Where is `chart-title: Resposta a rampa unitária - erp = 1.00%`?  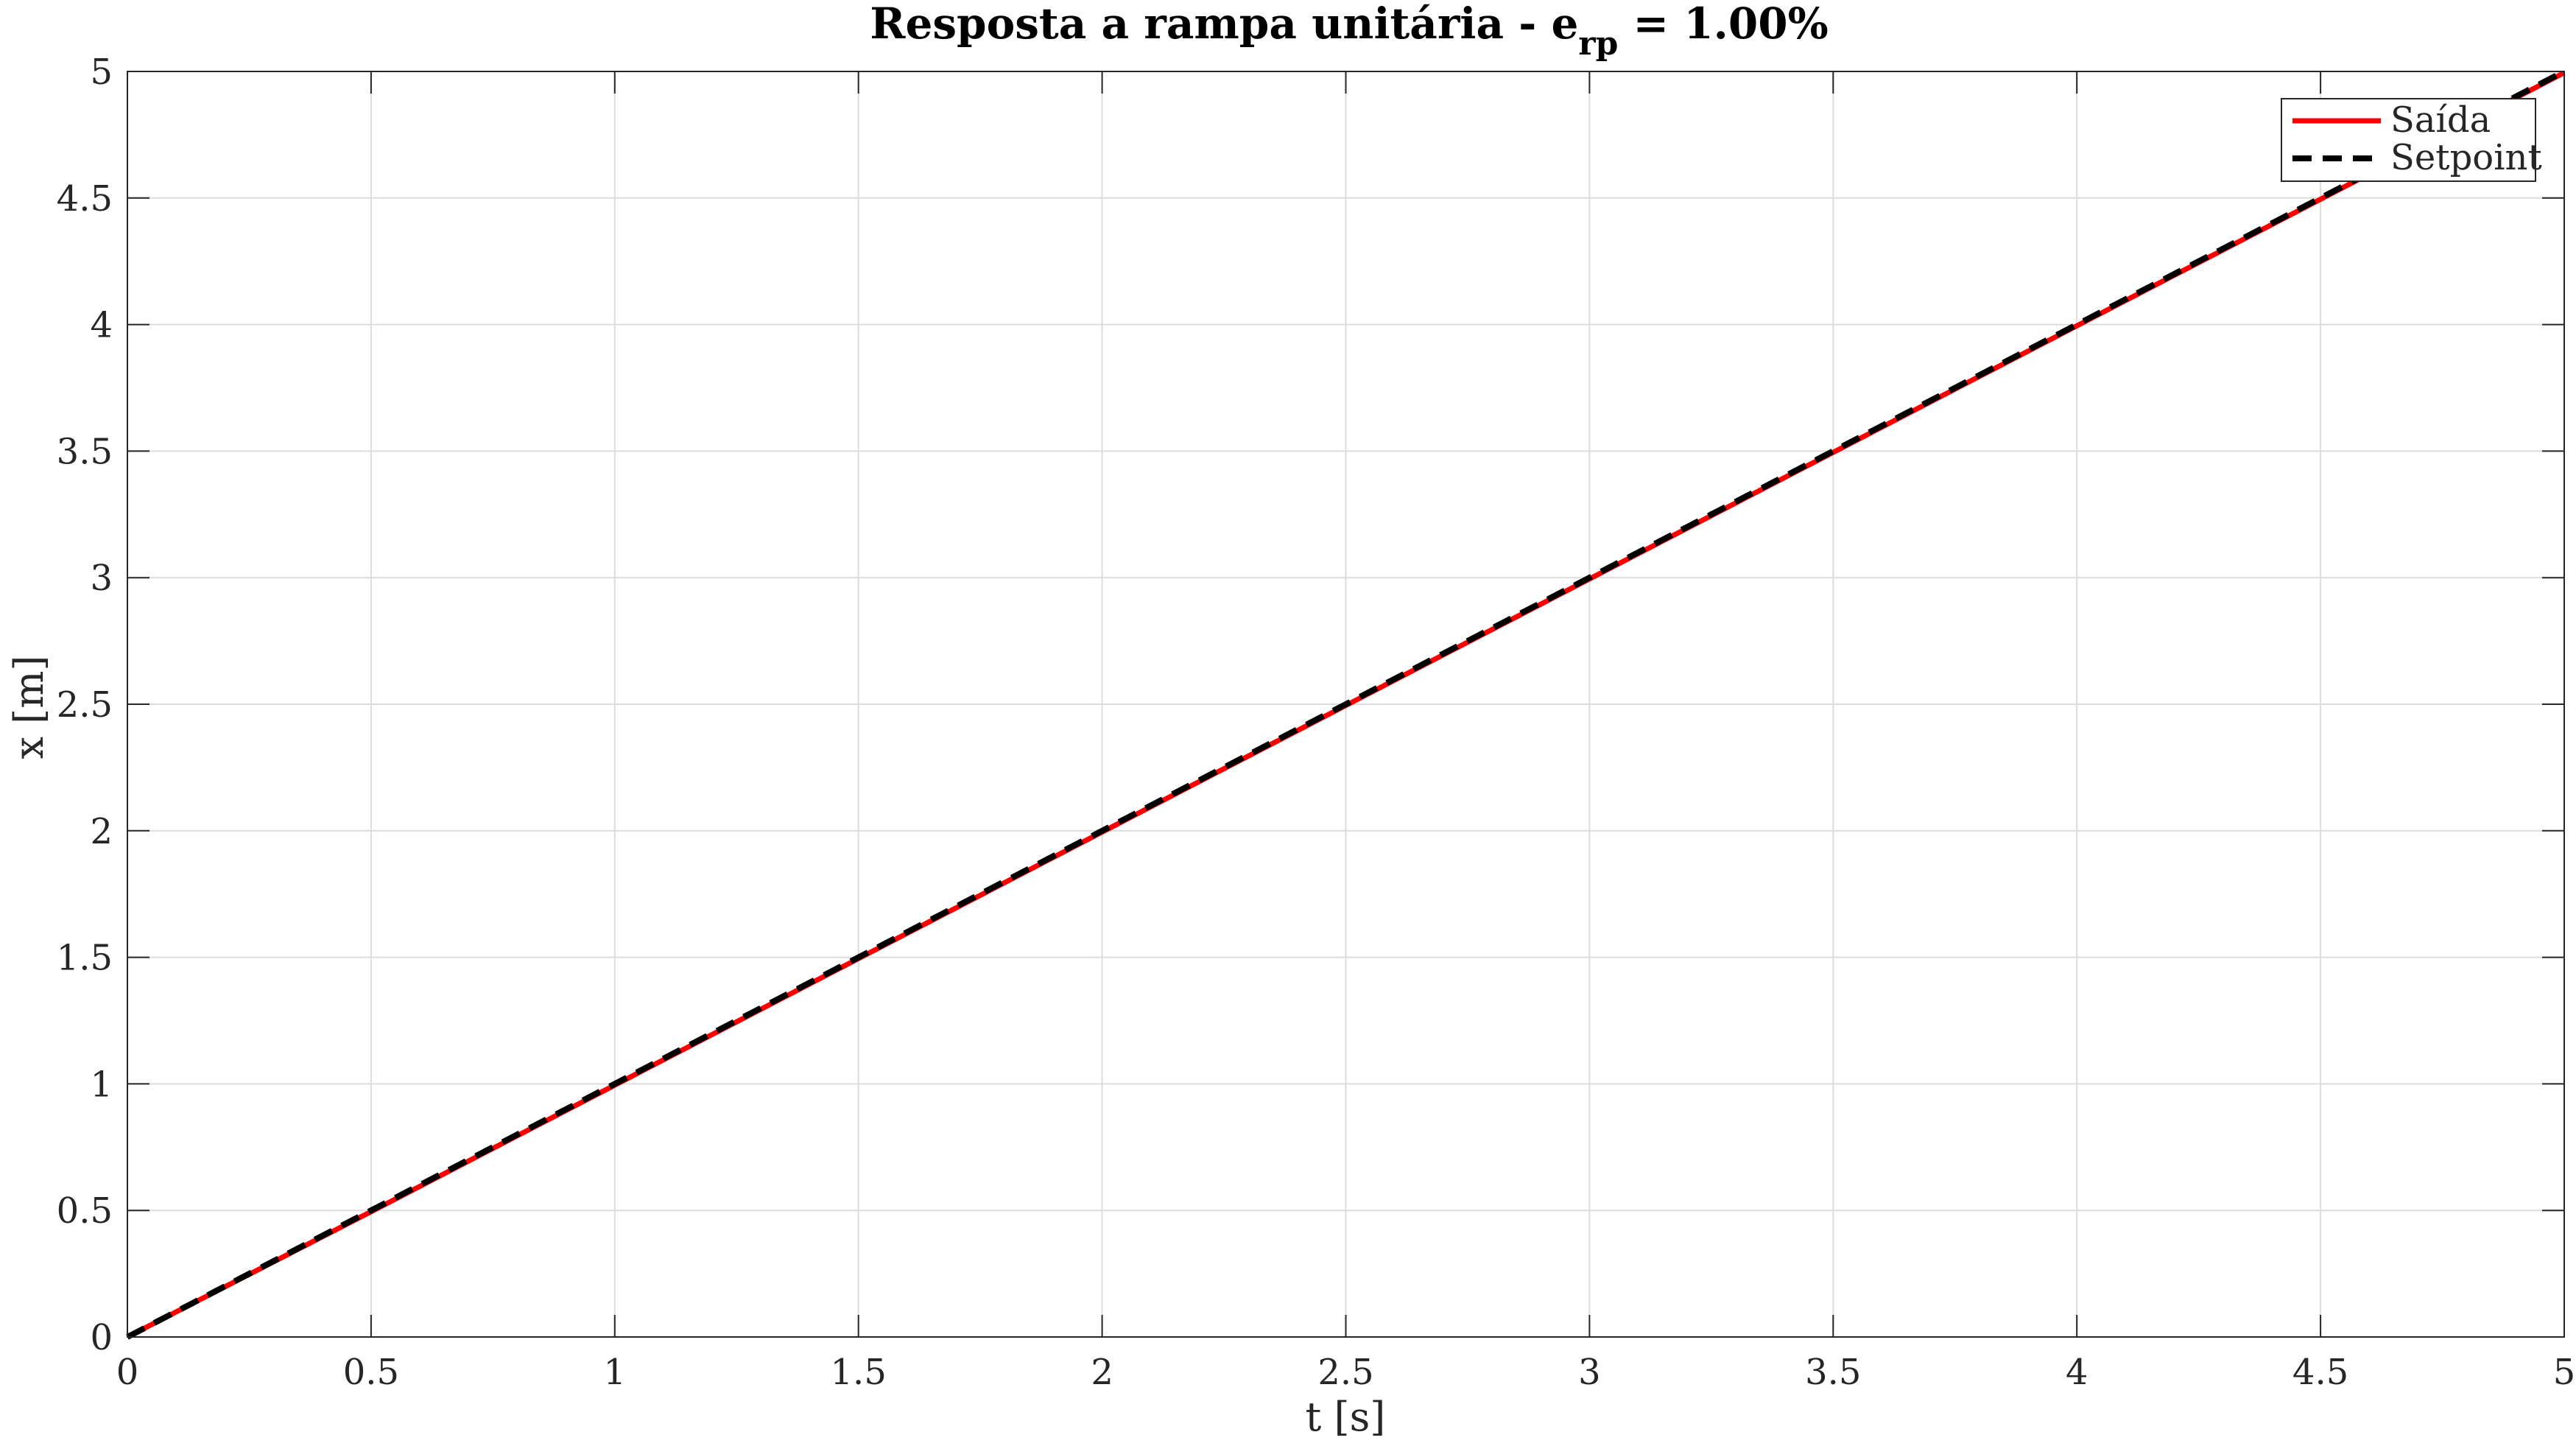
chart-title: Resposta a rampa unitária - erp = 1.00% is located at coordinates (1349, 32).